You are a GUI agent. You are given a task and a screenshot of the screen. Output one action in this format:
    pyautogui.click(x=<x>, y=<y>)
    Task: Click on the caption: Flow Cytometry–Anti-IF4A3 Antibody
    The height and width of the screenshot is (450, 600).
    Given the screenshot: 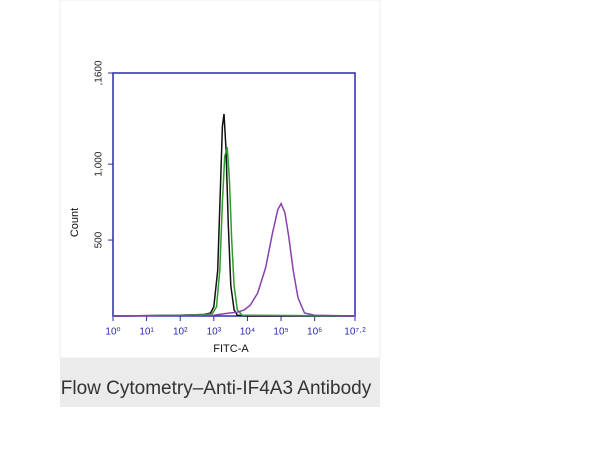 What is the action you would take?
    pyautogui.click(x=216, y=388)
    